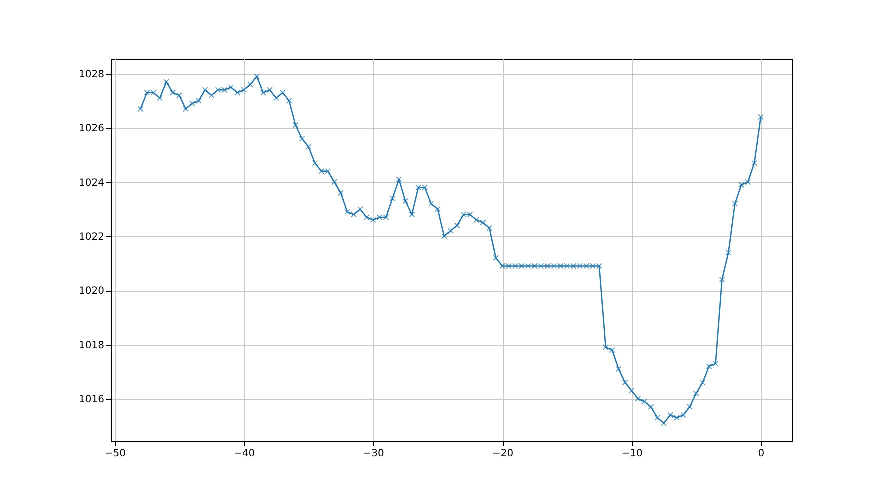  What do you see at coordinates (91, 346) in the screenshot?
I see `y-tick-label: 1018` at bounding box center [91, 346].